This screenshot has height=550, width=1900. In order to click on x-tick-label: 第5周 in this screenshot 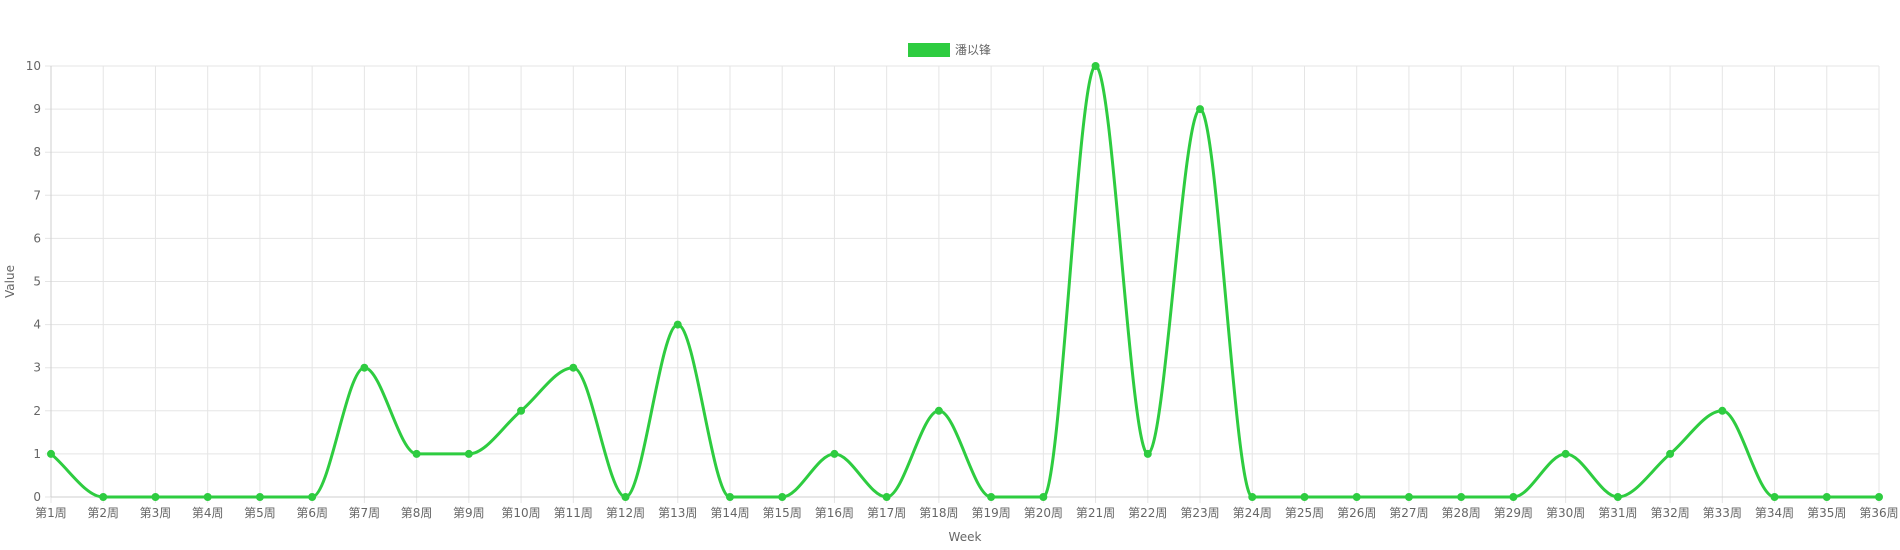, I will do `click(260, 513)`.